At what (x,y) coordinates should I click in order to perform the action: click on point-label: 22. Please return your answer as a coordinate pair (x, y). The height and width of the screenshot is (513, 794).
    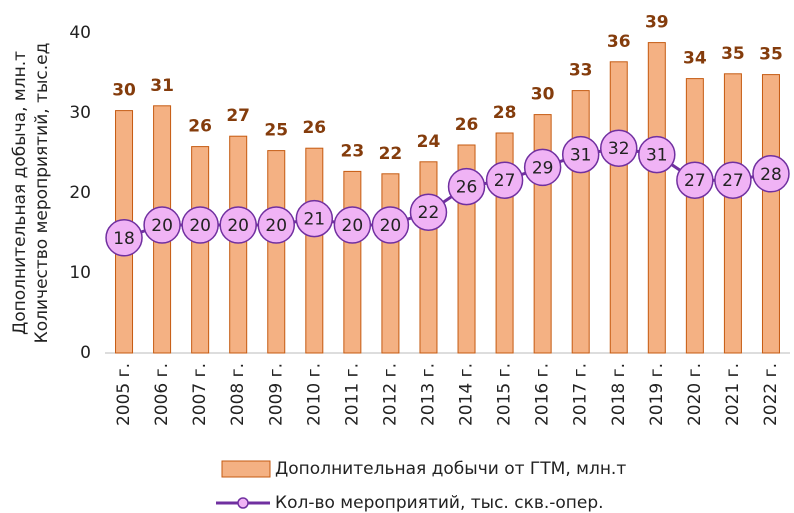
    Looking at the image, I should click on (429, 213).